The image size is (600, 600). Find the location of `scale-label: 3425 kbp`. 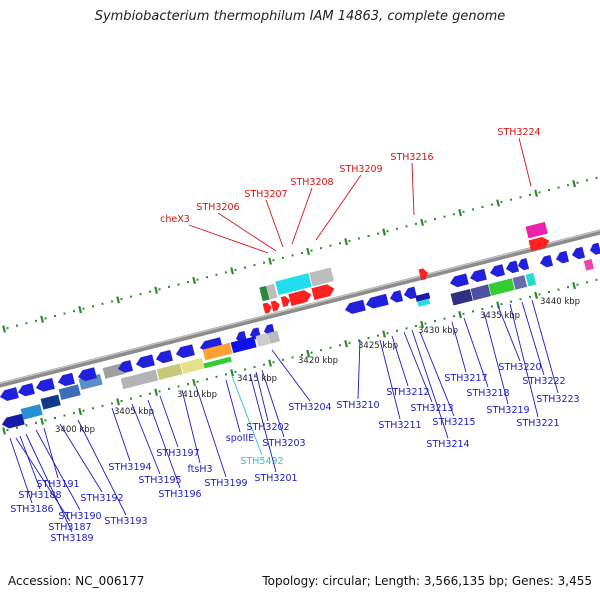

scale-label: 3425 kbp is located at coordinates (378, 346).